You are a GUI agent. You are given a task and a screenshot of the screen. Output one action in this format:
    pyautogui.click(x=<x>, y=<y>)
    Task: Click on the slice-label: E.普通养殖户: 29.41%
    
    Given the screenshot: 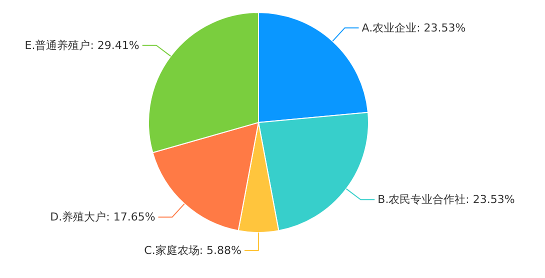 What is the action you would take?
    pyautogui.click(x=82, y=45)
    